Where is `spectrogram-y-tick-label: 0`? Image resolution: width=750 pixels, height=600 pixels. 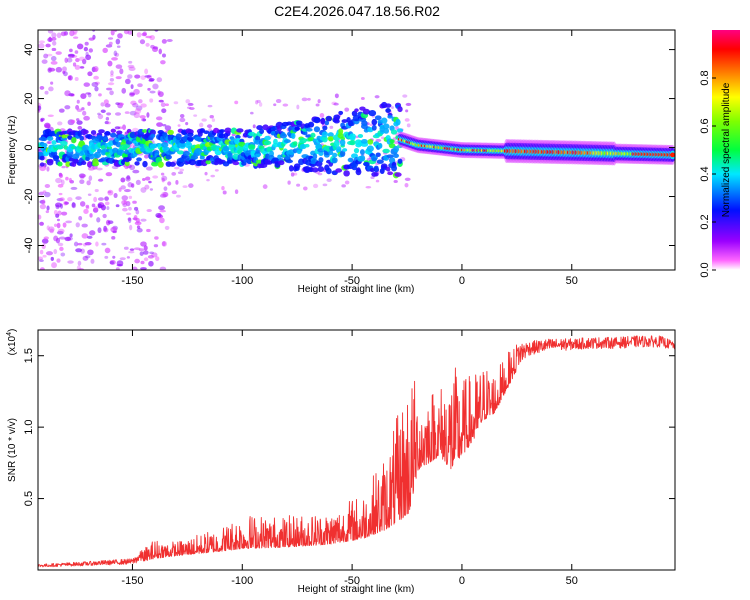
spectrogram-y-tick-label: 0 is located at coordinates (29, 147).